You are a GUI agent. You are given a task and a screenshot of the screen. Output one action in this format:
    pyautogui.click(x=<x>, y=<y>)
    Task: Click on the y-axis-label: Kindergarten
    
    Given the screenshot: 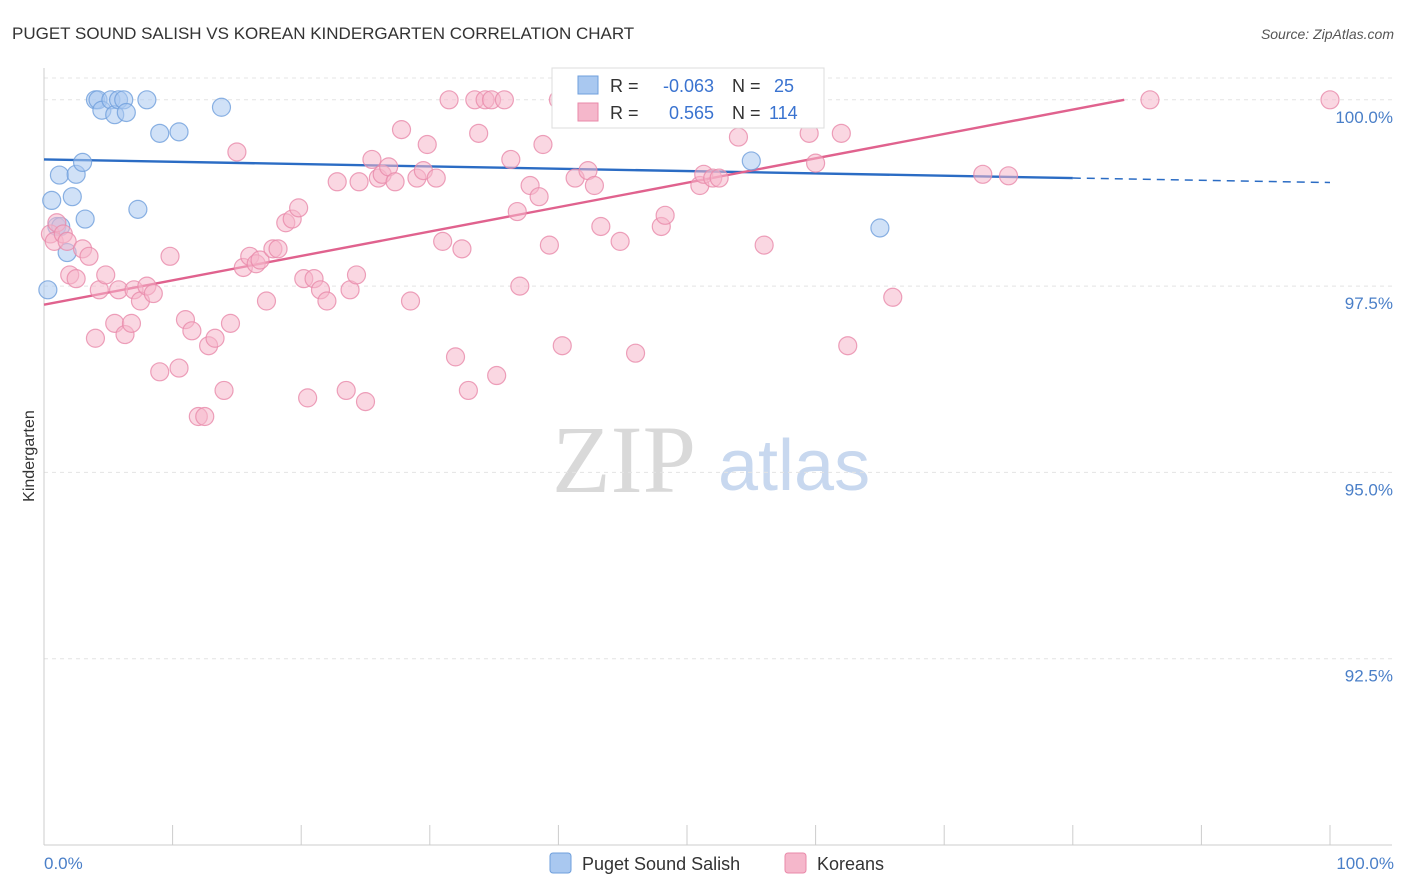 What is the action you would take?
    pyautogui.click(x=29, y=456)
    